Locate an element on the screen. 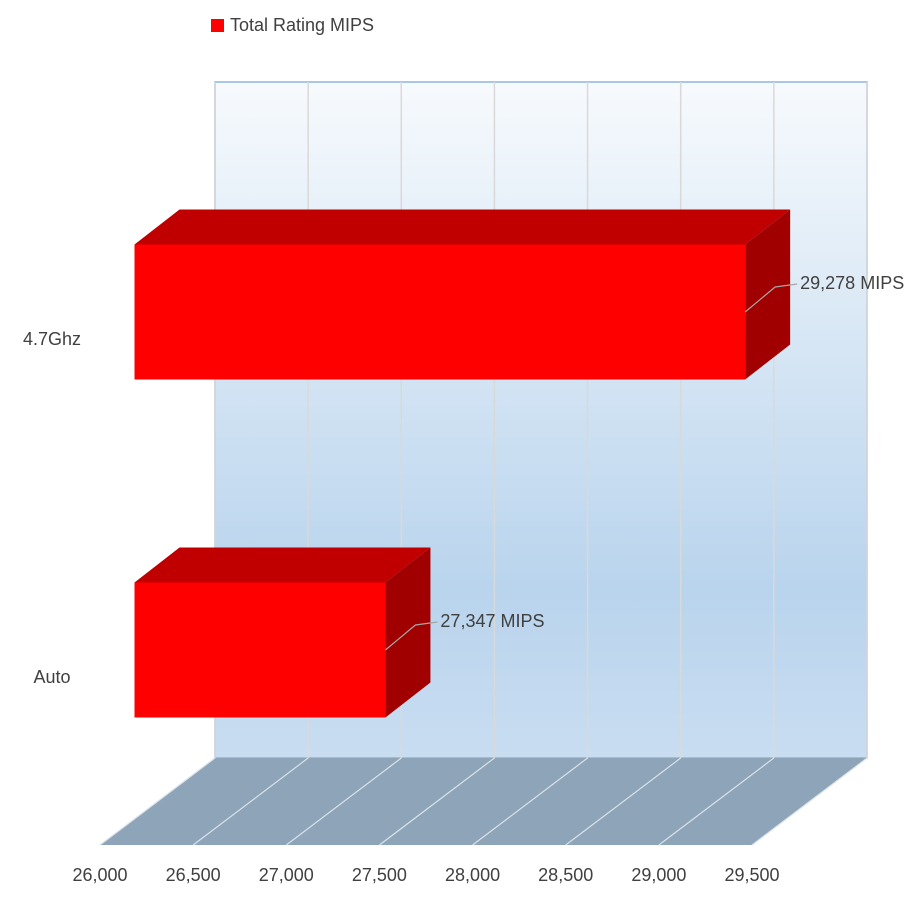 This screenshot has height=897, width=924. y-tick-label: 4.7Ghz is located at coordinates (52, 339).